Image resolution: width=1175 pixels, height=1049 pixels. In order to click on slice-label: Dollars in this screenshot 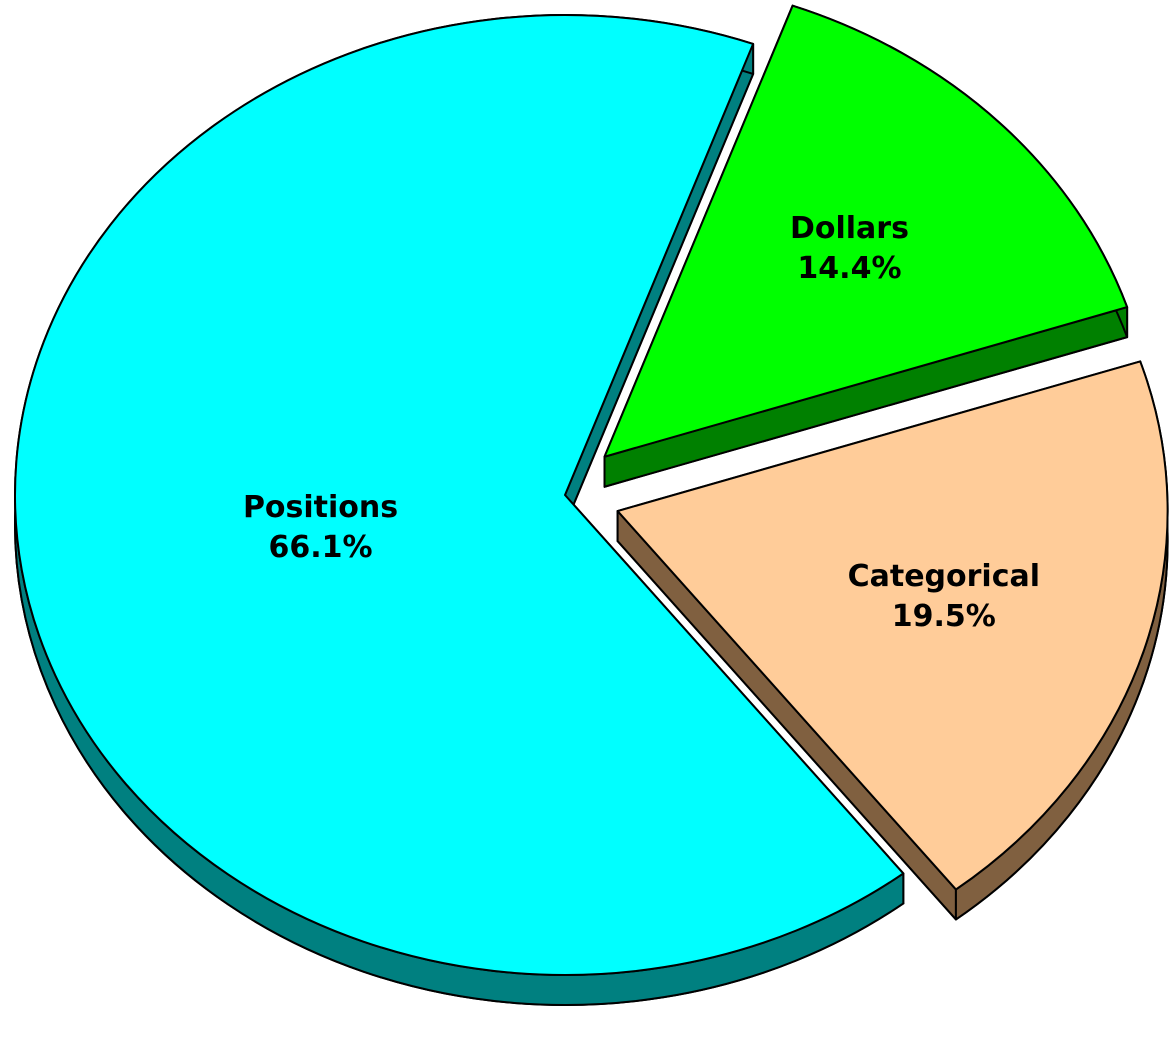, I will do `click(849, 228)`.